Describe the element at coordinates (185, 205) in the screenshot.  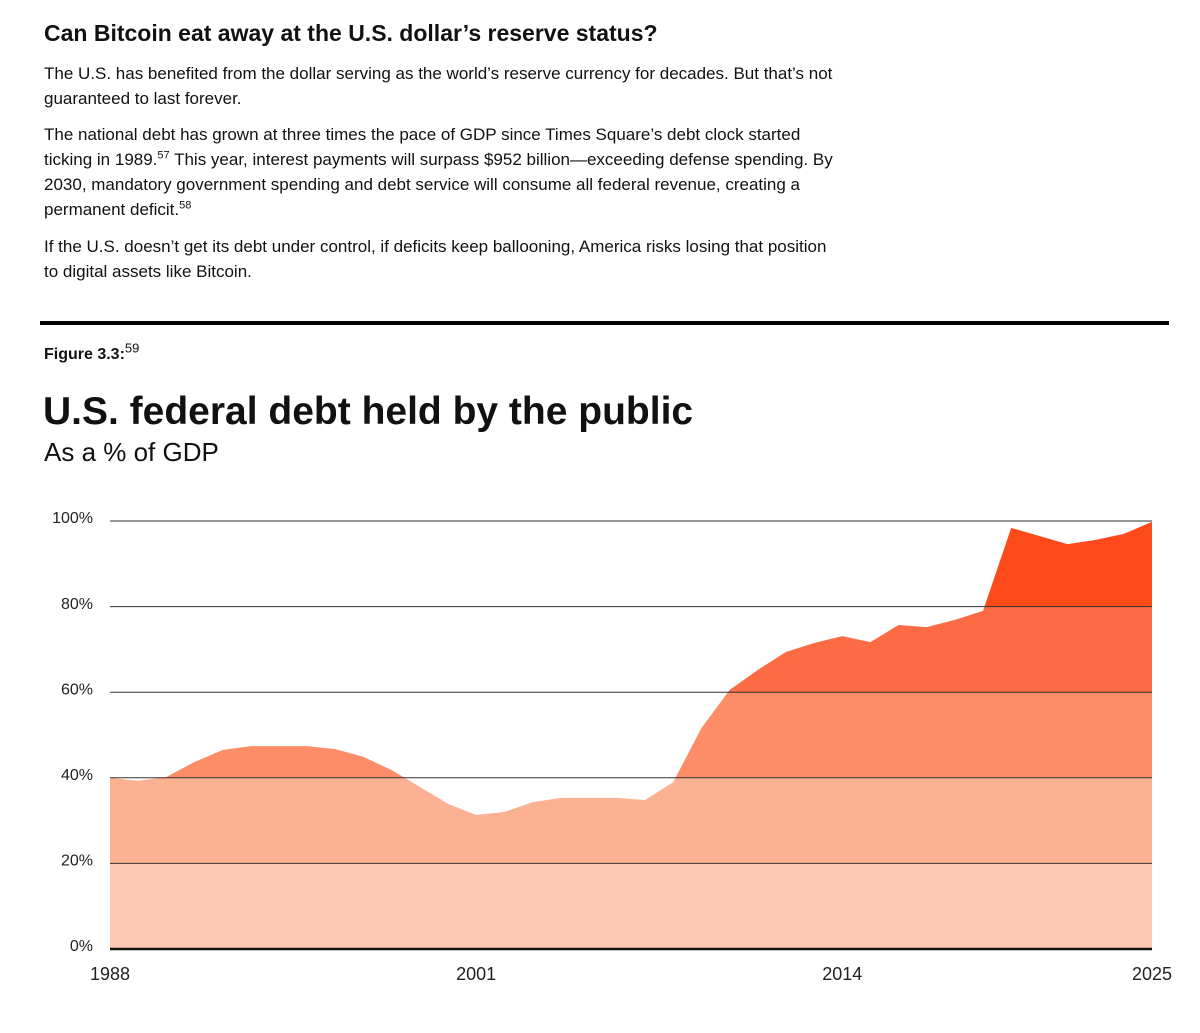
I see `footnote-ref: 58` at that location.